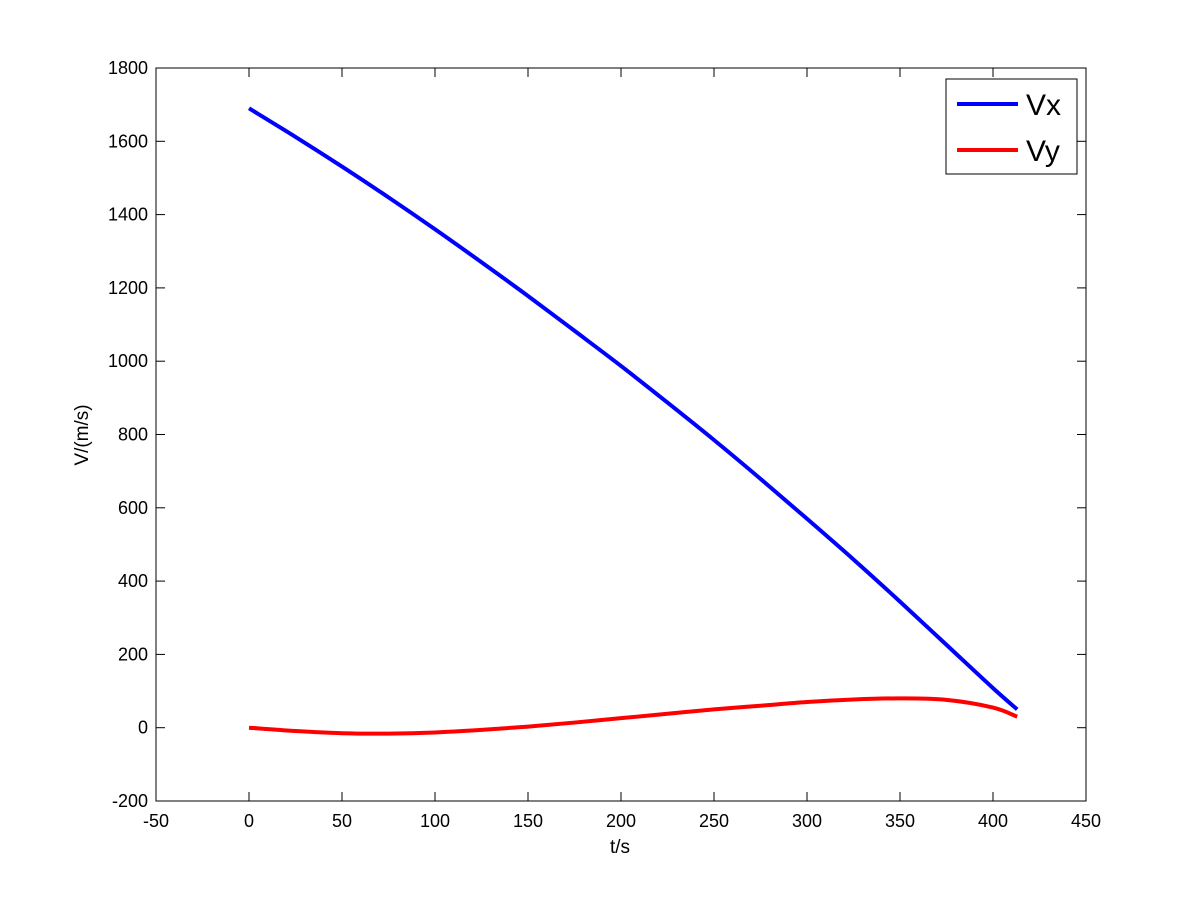  What do you see at coordinates (128, 68) in the screenshot?
I see `y-tick-label: 1800` at bounding box center [128, 68].